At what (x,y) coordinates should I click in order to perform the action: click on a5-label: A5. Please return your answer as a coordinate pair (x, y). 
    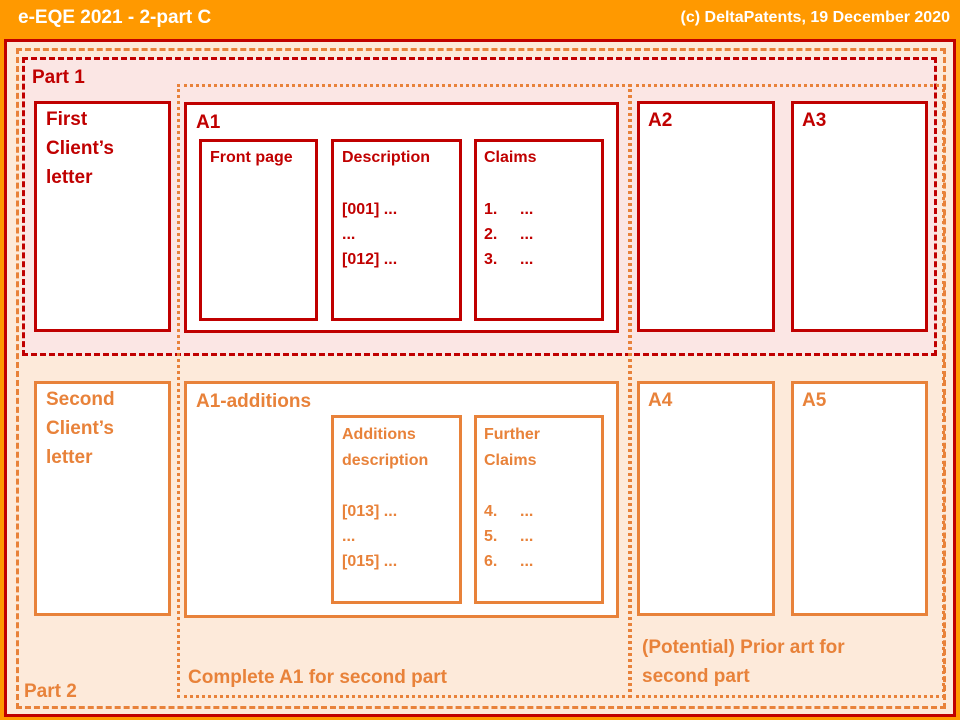
    Looking at the image, I should click on (814, 400).